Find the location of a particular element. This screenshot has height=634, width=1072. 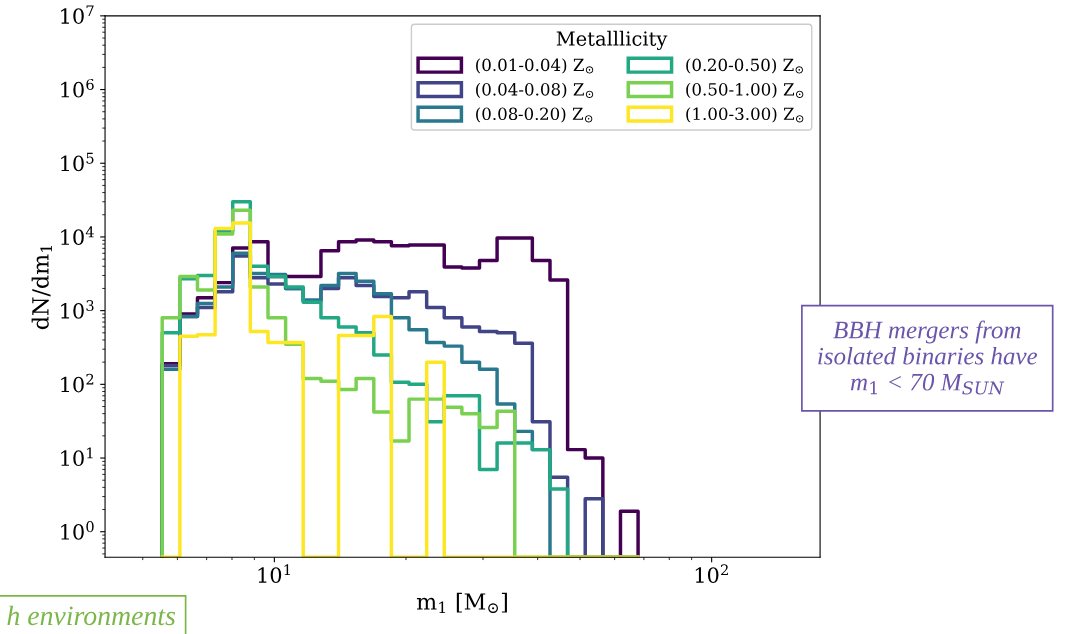

legend-label: (0.04-0.08) Z$_{⊙}$ is located at coordinates (535, 90).